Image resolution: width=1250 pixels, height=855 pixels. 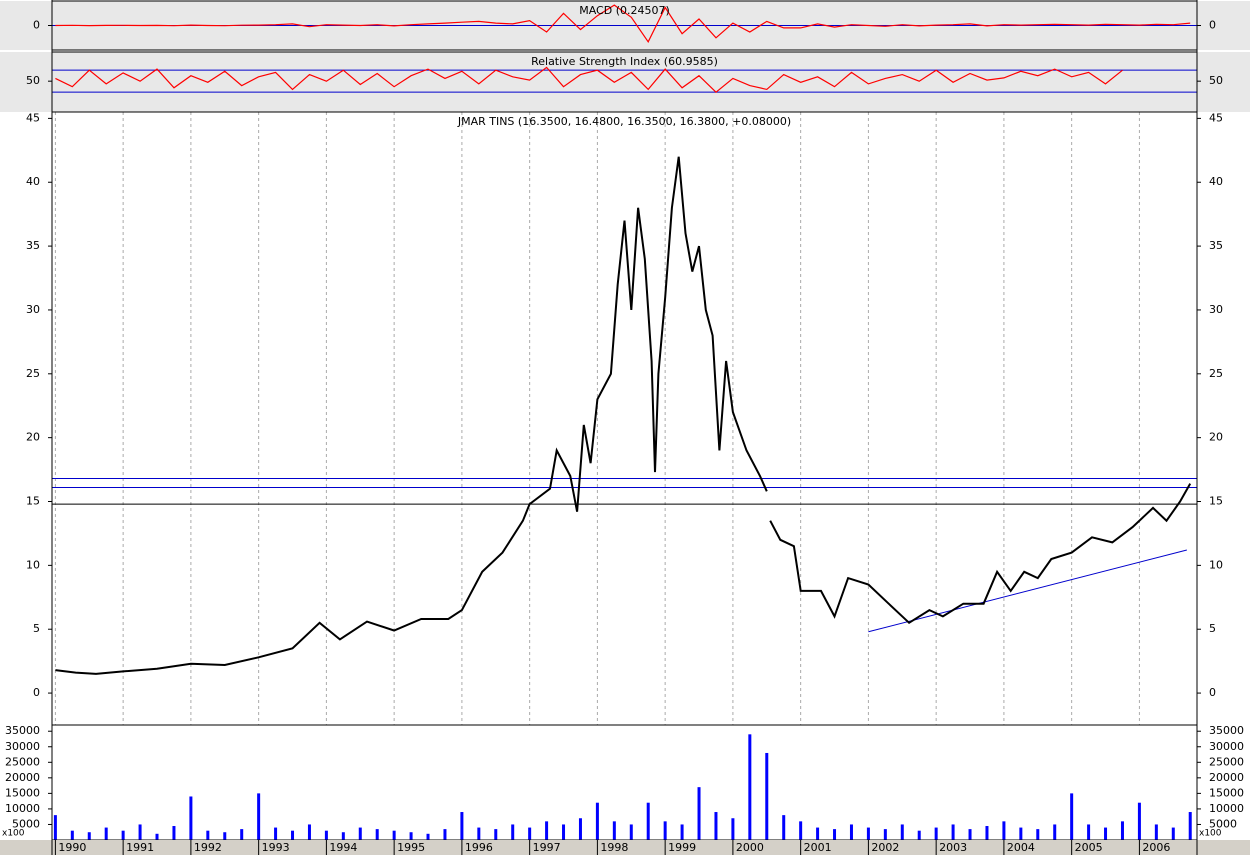 What do you see at coordinates (276, 847) in the screenshot?
I see `x-tick-label: 1993` at bounding box center [276, 847].